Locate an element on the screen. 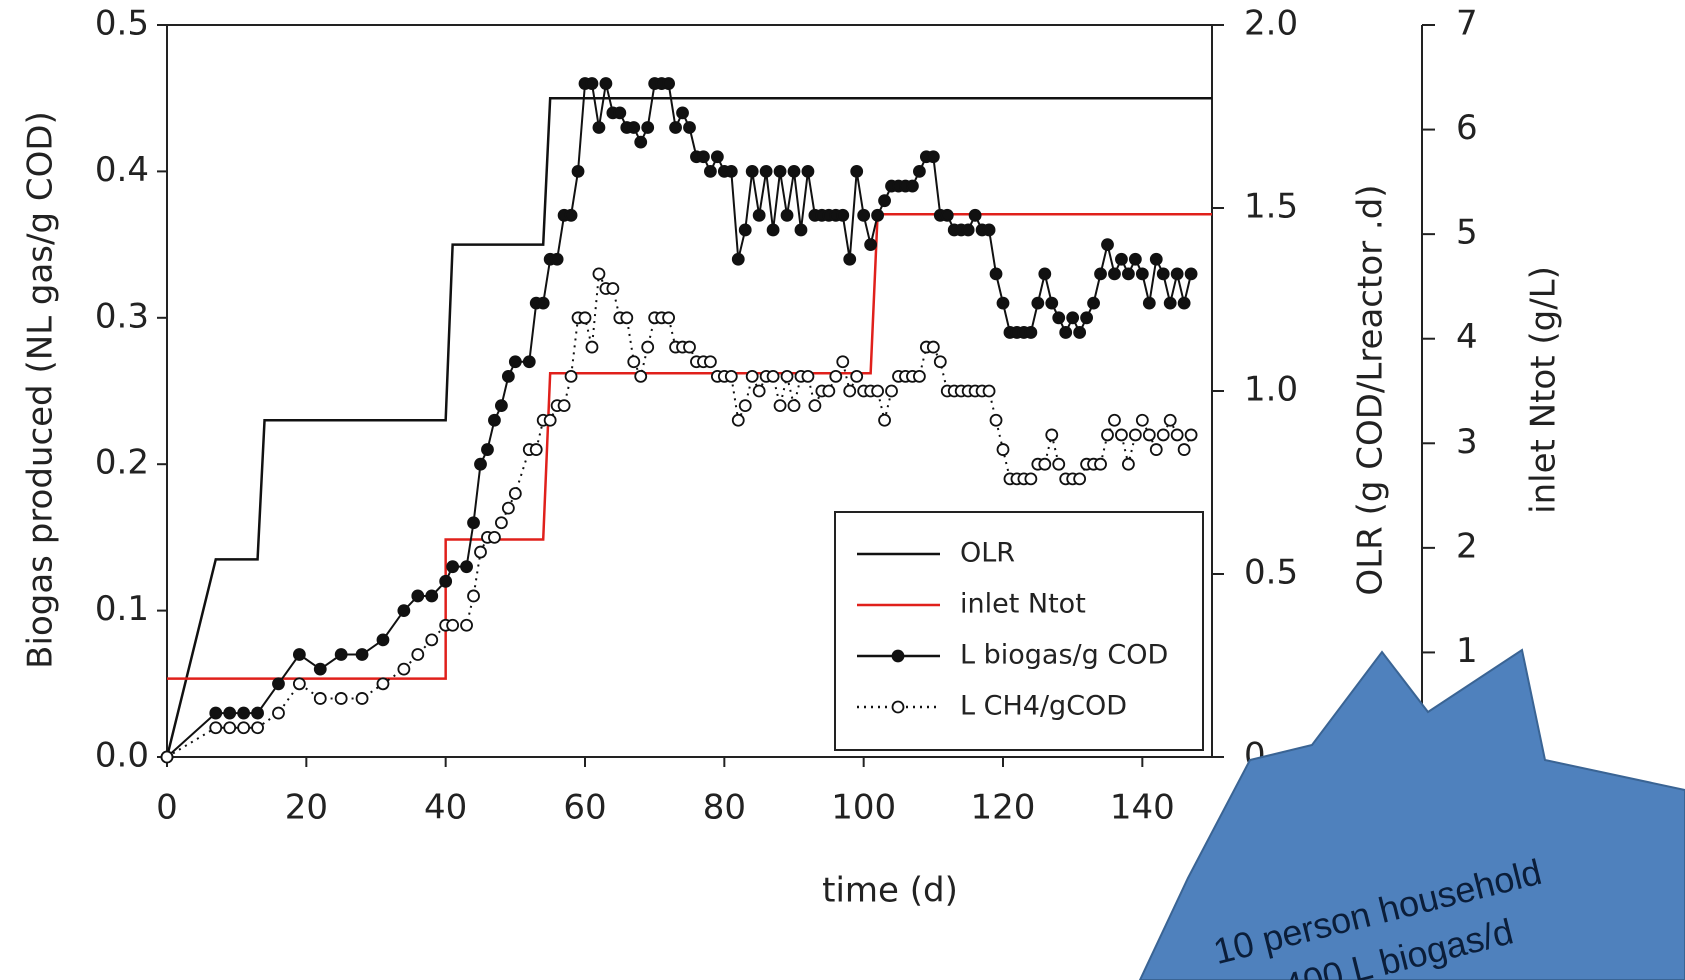 The height and width of the screenshot is (980, 1685). y2-tick-label: 2.0 is located at coordinates (1271, 24).